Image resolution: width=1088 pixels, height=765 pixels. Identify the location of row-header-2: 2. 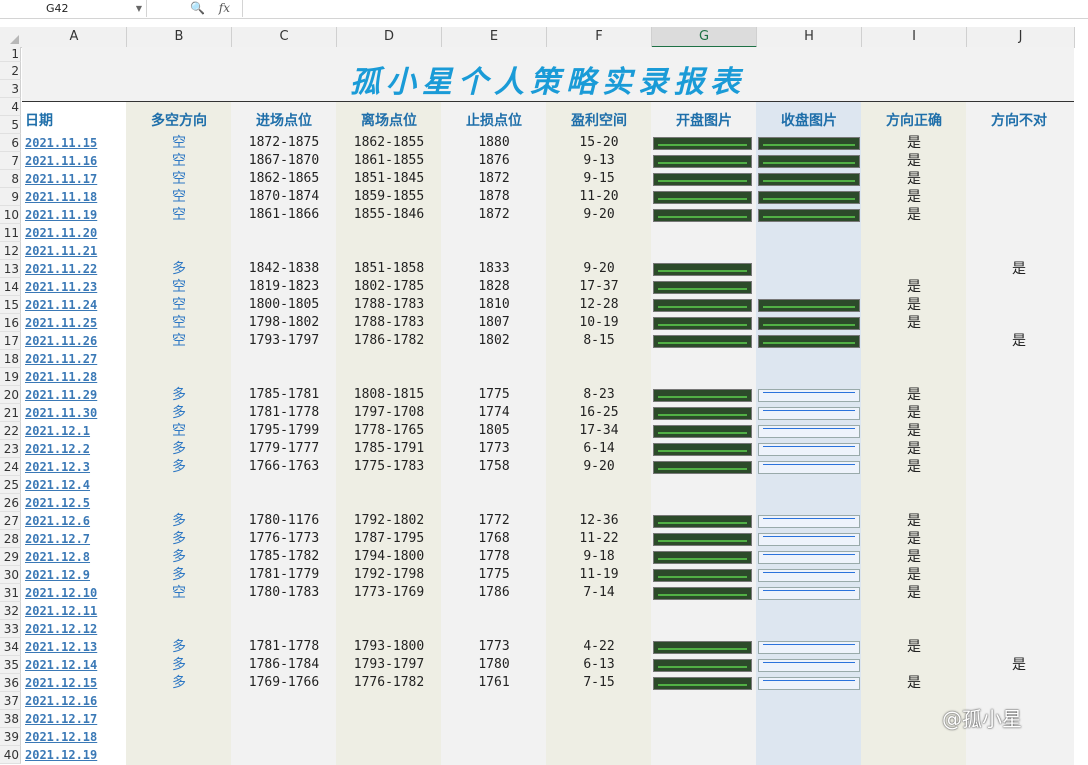
(10, 71).